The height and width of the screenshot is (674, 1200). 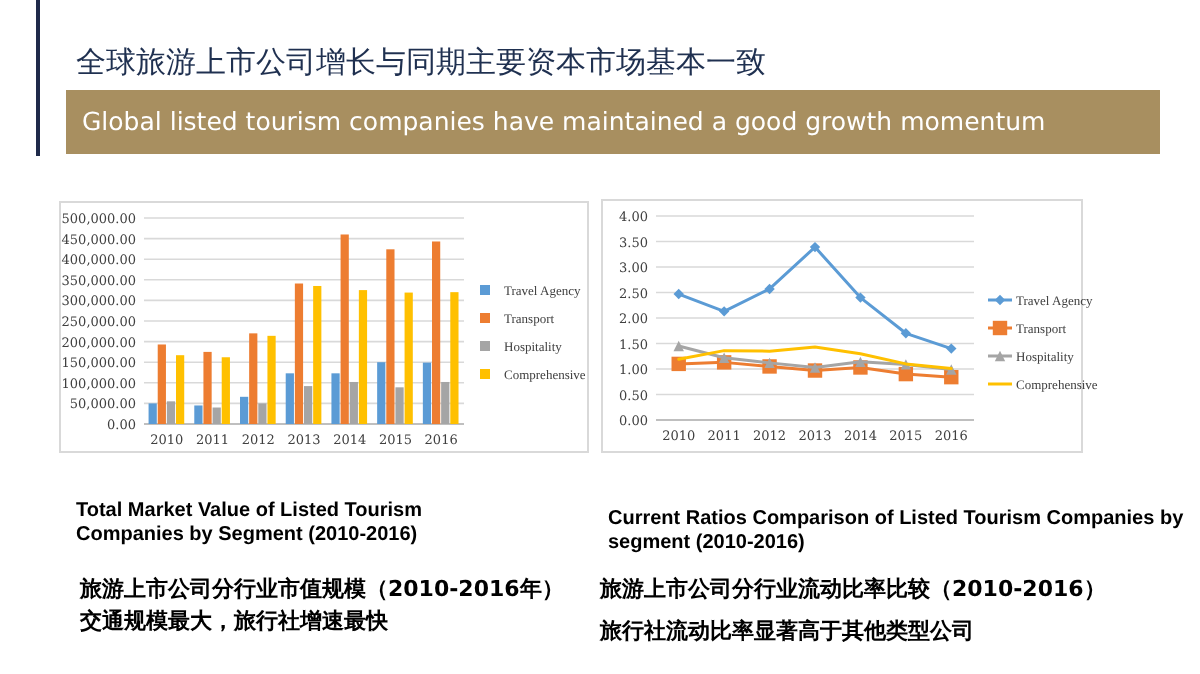 I want to click on text: 旅游上市公司分行业流动比率比较（2010-2016）, so click(x=853, y=589).